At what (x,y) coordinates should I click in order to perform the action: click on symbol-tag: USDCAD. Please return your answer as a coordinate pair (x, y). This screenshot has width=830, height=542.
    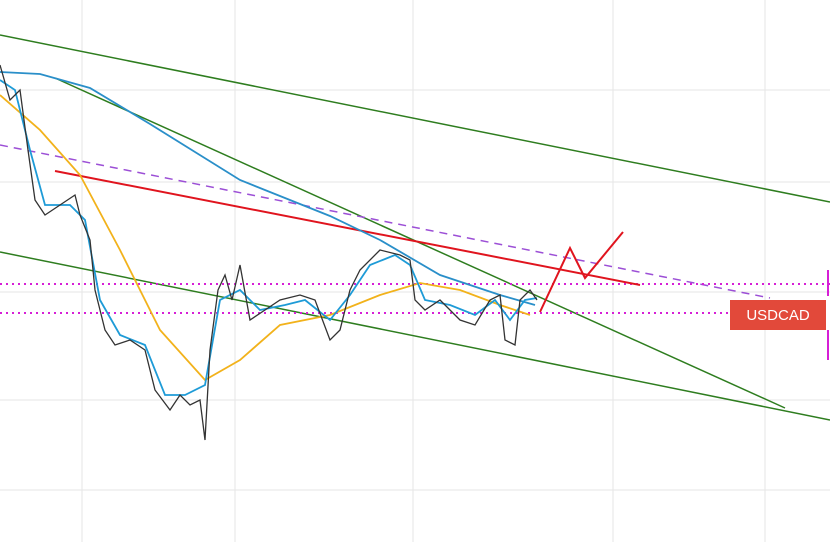
    Looking at the image, I should click on (778, 315).